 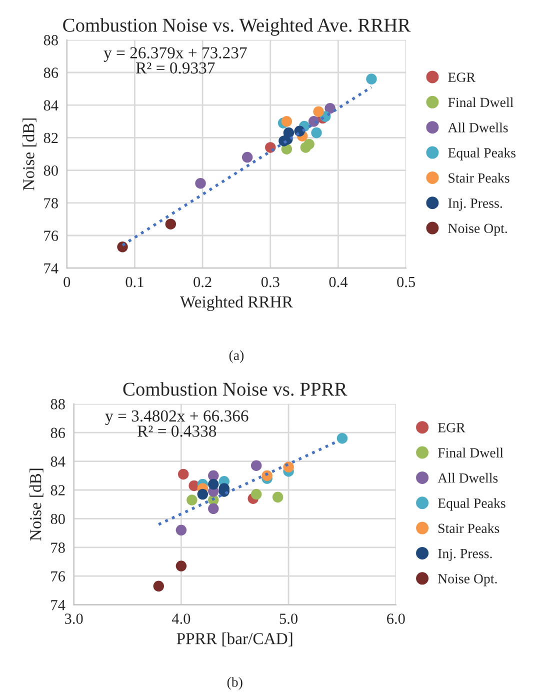 I want to click on text: (a), so click(x=236, y=356).